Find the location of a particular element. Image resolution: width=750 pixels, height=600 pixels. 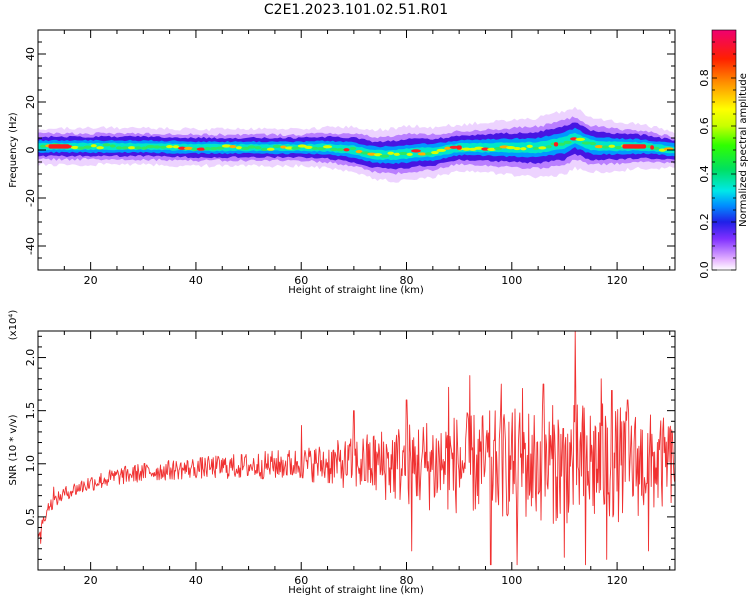

spectrogram-x-tick-label: 120 is located at coordinates (617, 280).